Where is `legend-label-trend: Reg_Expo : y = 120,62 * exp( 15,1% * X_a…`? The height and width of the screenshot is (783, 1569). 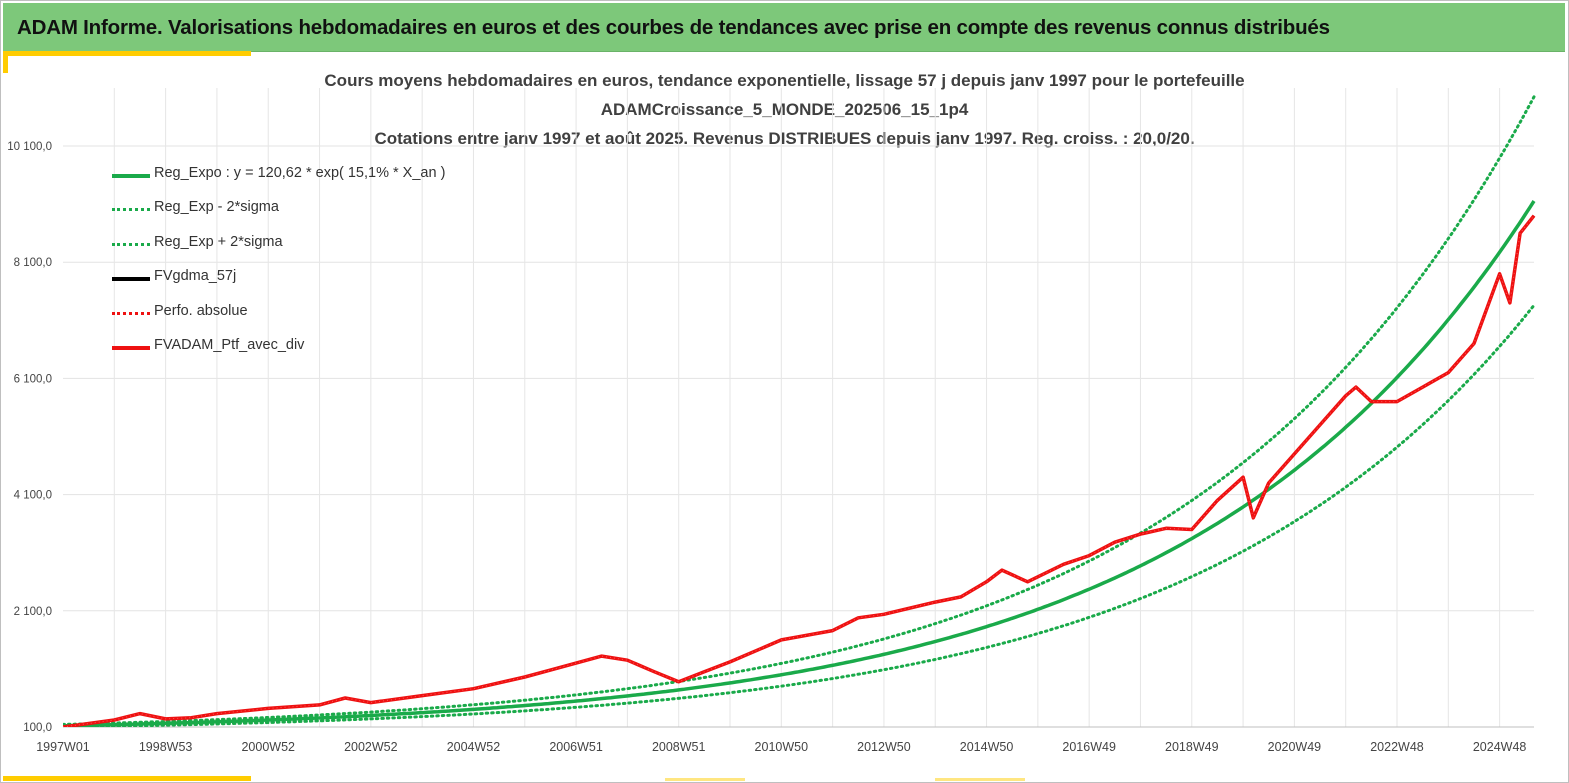 legend-label-trend: Reg_Expo : y = 120,62 * exp( 15,1% * X_a… is located at coordinates (300, 173).